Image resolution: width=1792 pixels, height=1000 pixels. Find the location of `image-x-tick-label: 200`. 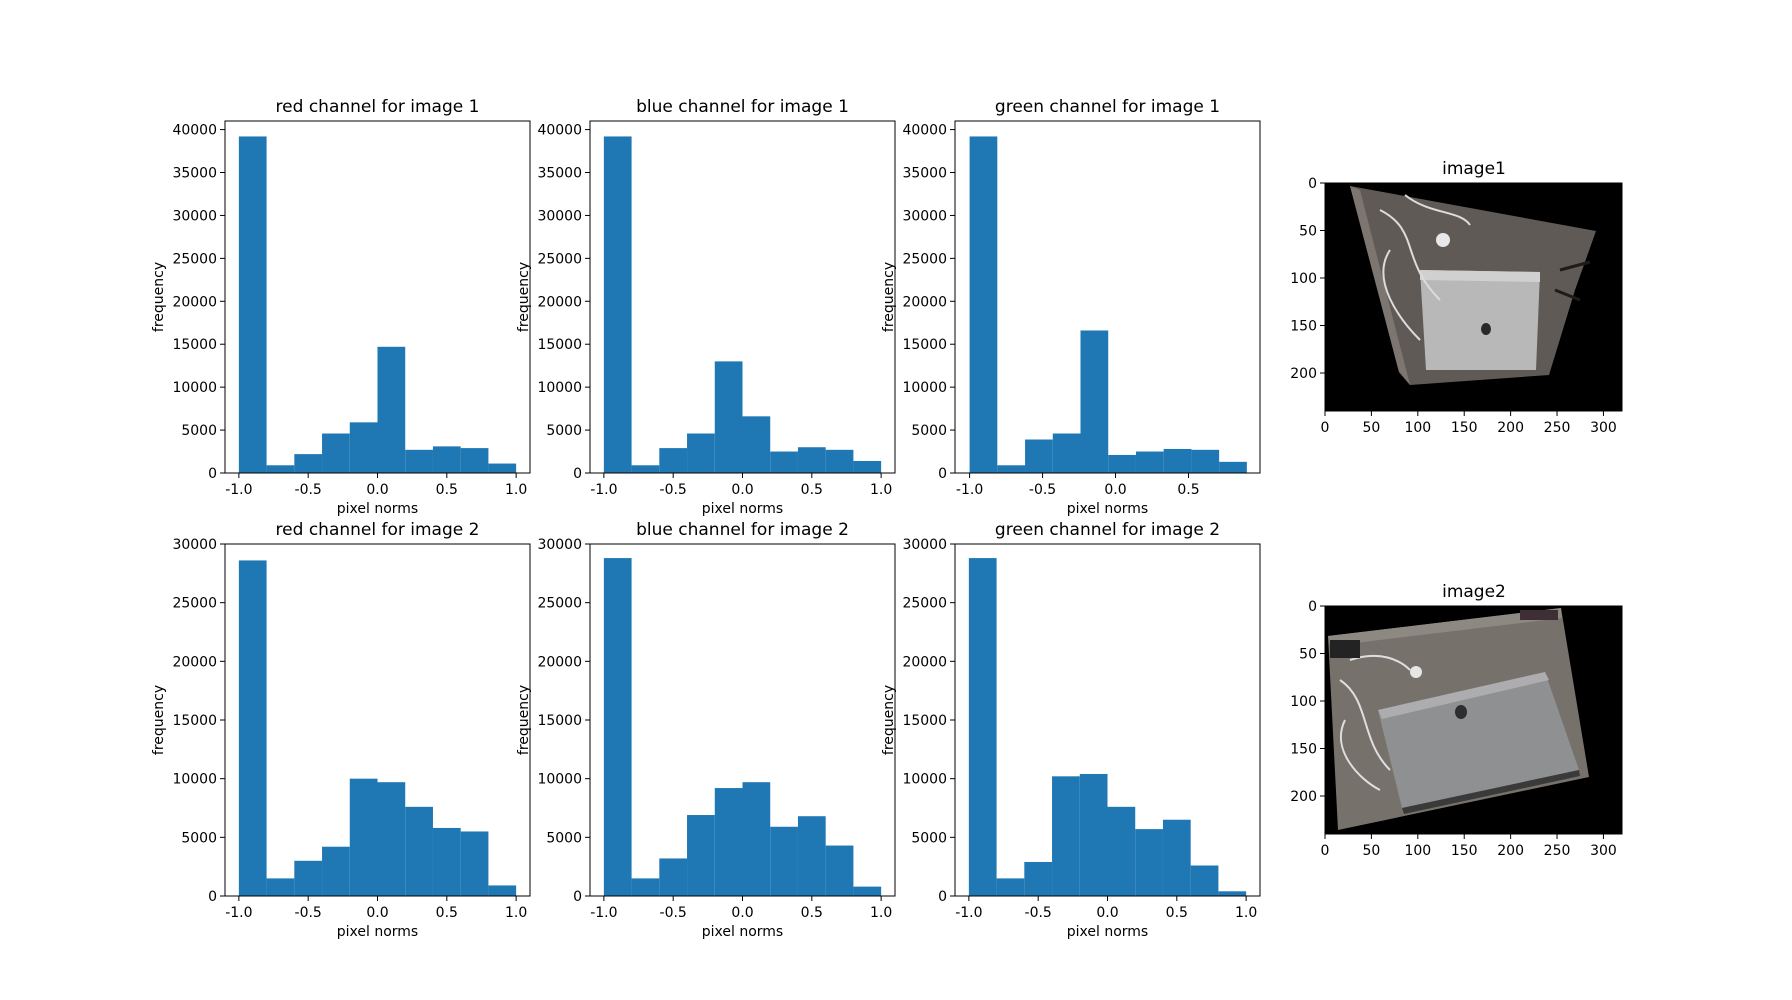

image-x-tick-label: 200 is located at coordinates (1510, 428).